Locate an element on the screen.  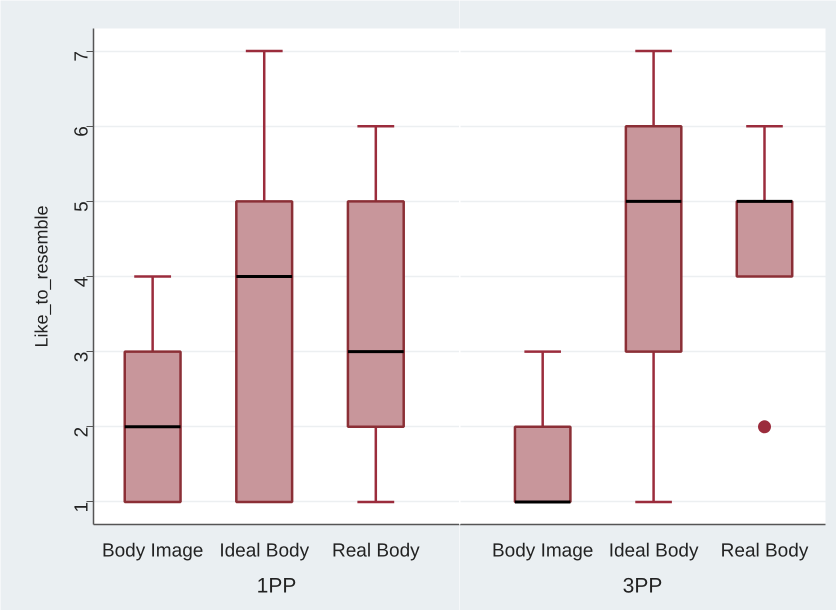
y-axis-title: Like_to_resemble is located at coordinates (42, 276).